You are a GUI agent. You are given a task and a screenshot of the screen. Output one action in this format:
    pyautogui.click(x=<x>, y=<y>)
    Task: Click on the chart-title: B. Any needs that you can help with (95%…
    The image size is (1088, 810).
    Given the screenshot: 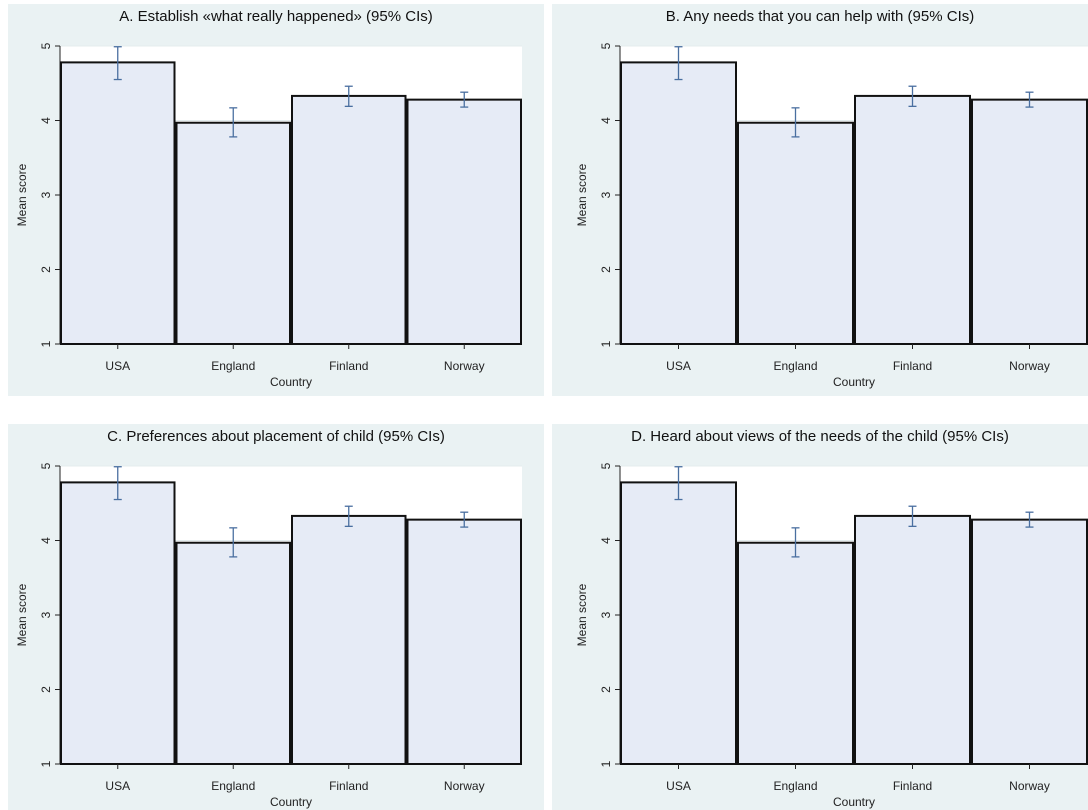 What is the action you would take?
    pyautogui.click(x=820, y=16)
    